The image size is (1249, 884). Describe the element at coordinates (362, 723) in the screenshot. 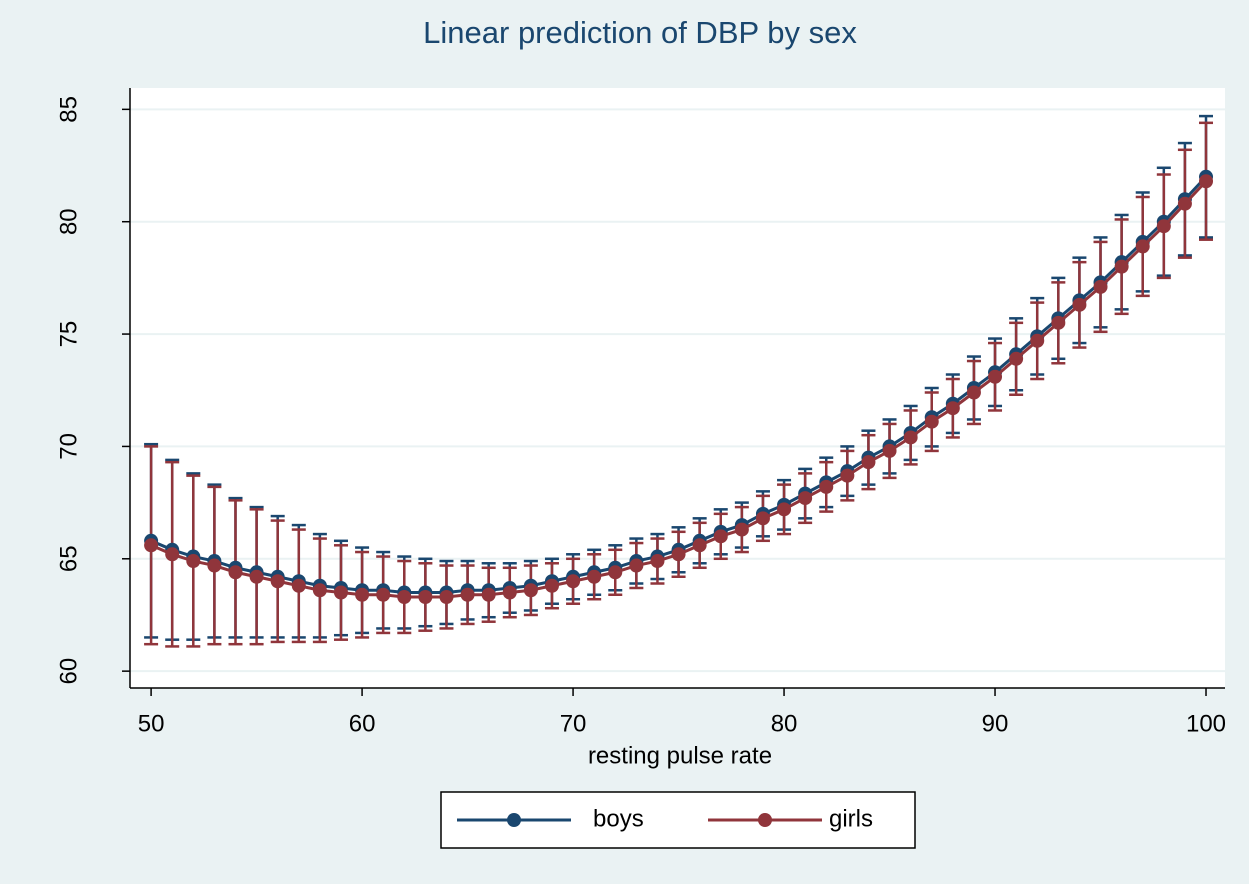

I see `x-tick-label: 60` at that location.